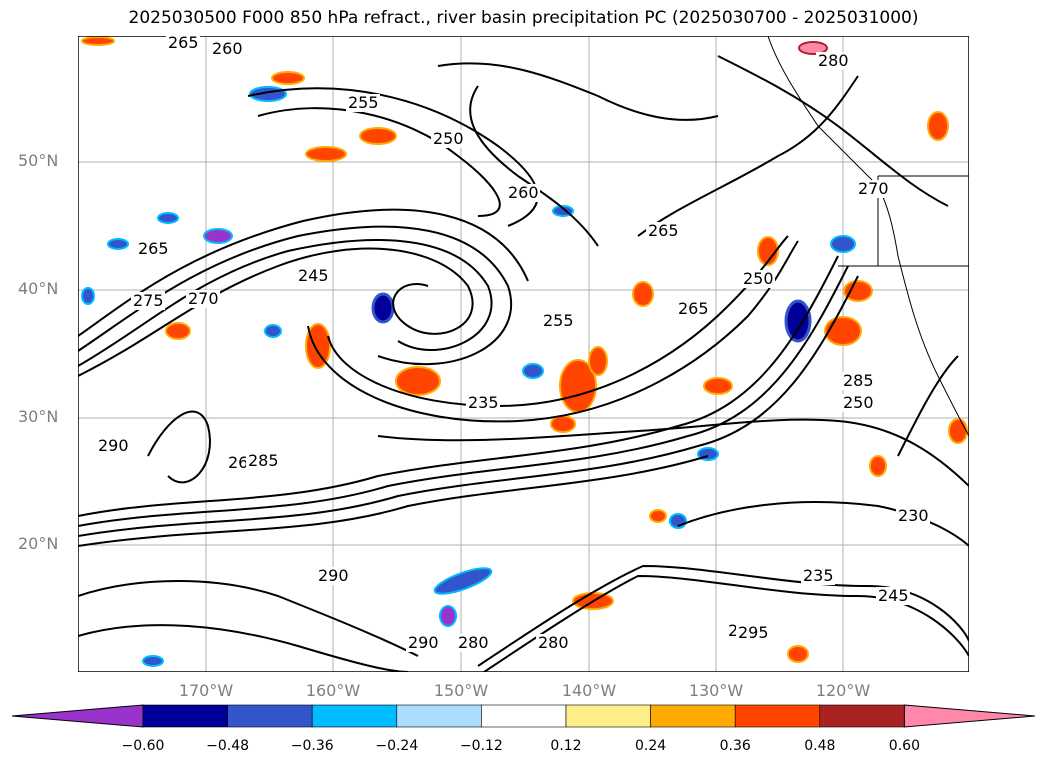  Describe the element at coordinates (38, 160) in the screenshot. I see `latitude-label: 50°N` at that location.